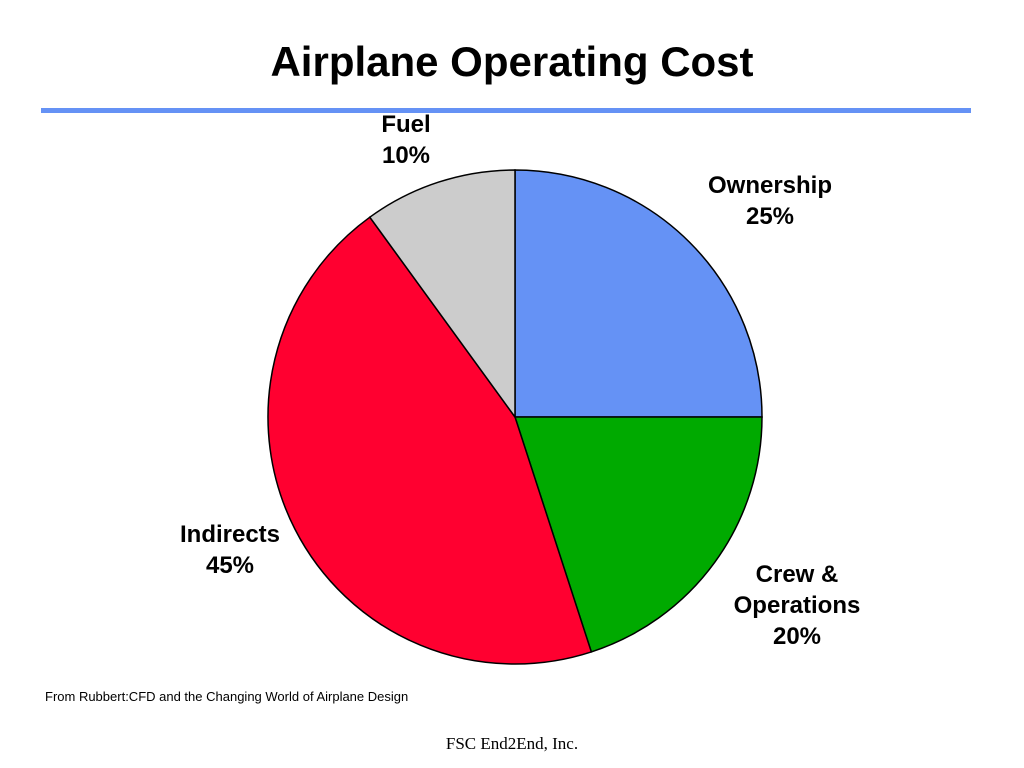 The height and width of the screenshot is (768, 1024). I want to click on pie-slice-label-line: Operations, so click(797, 605).